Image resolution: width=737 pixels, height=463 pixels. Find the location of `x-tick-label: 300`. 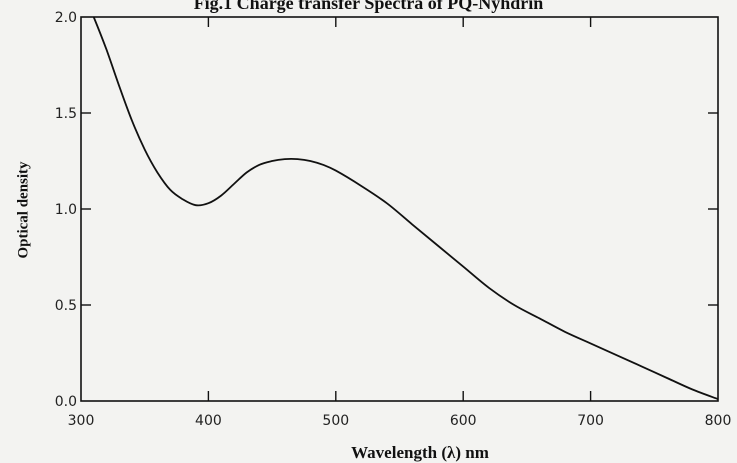

x-tick-label: 300 is located at coordinates (81, 421).